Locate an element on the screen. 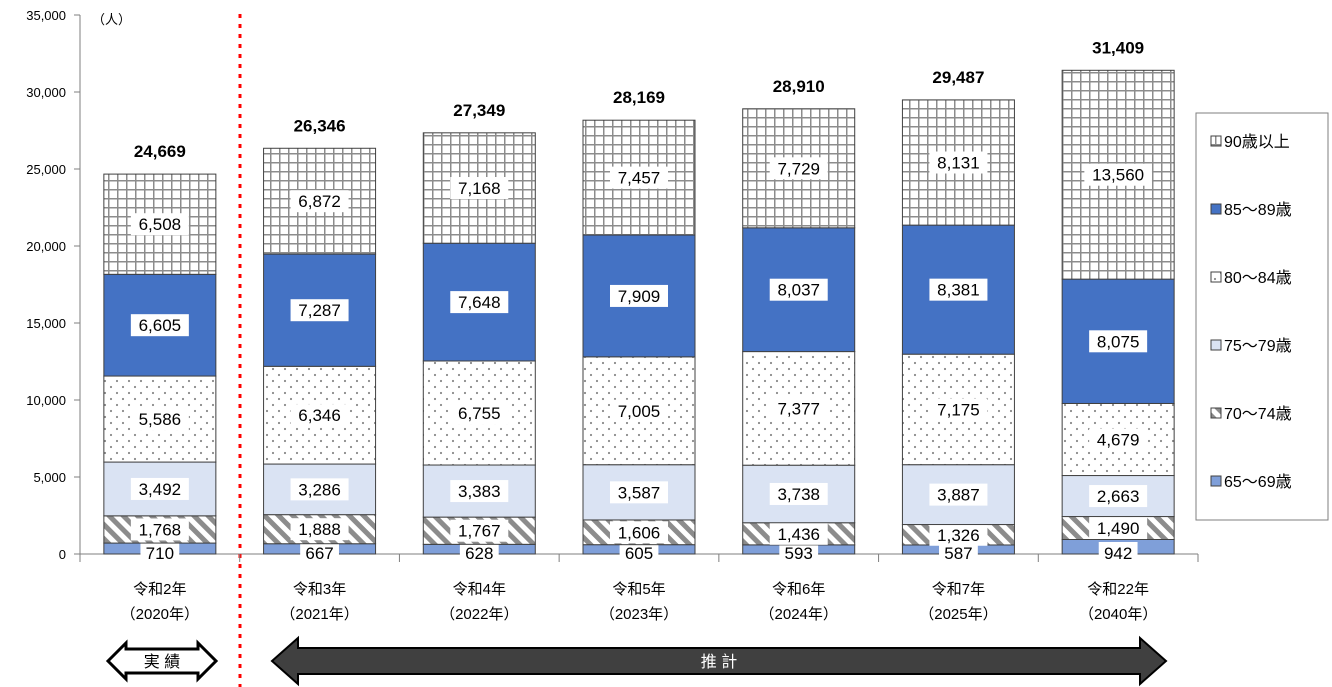  segment-label: 710 is located at coordinates (160, 553).